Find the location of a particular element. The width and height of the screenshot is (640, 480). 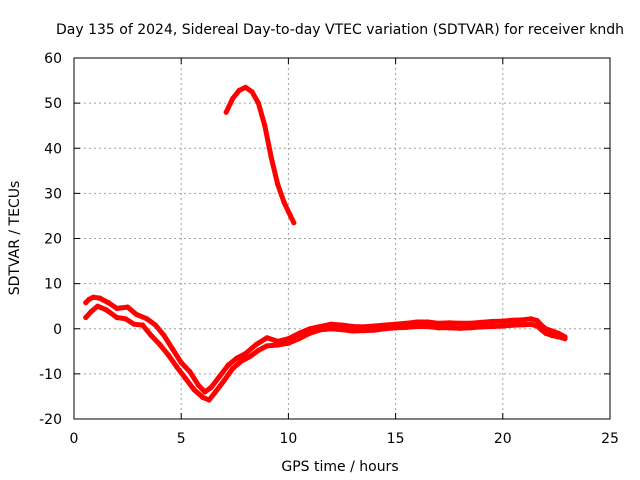

y-tick-label: -20 is located at coordinates (50, 420).